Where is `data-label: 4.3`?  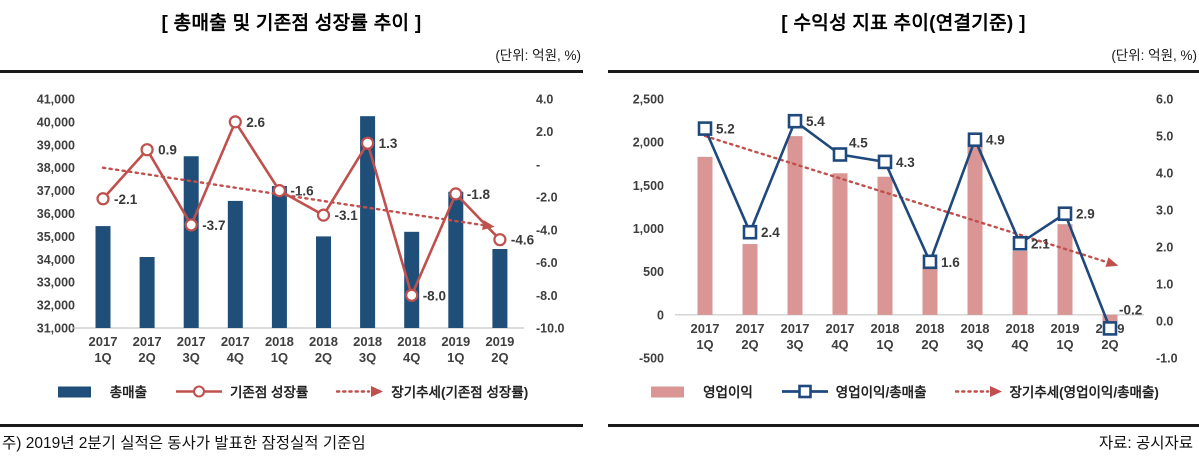
data-label: 4.3 is located at coordinates (905, 162).